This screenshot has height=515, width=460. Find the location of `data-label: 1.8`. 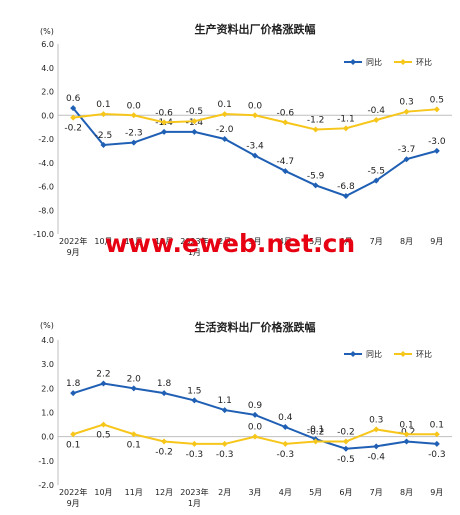

data-label: 1.8 is located at coordinates (164, 384).